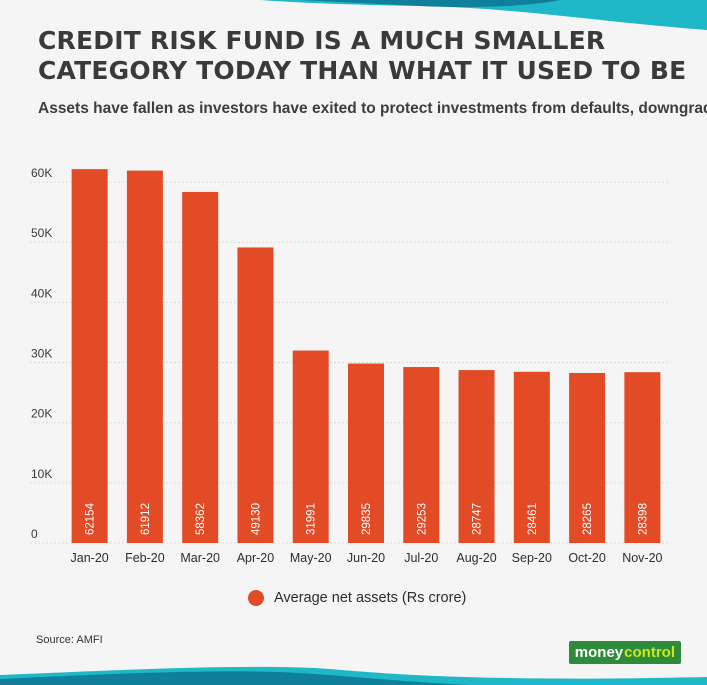 This screenshot has width=707, height=685. I want to click on bar-data-label: 29253, so click(422, 519).